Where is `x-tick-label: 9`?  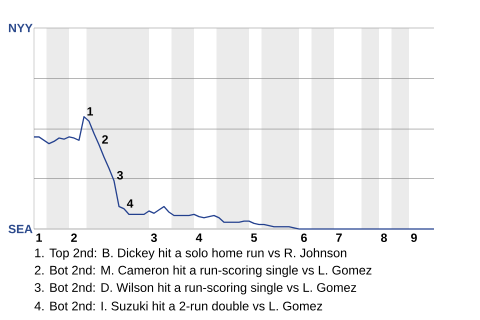
x-tick-label: 9 is located at coordinates (414, 238).